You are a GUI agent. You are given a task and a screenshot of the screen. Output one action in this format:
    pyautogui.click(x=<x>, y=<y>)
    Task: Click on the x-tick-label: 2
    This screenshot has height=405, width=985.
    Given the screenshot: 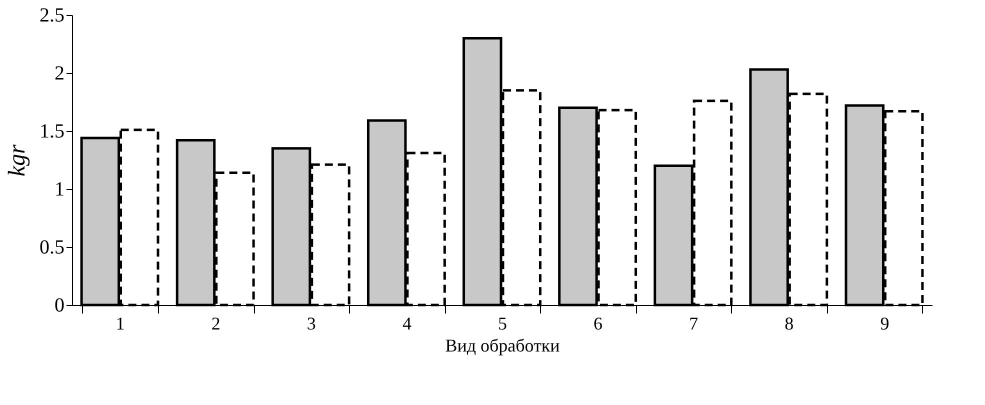 What is the action you would take?
    pyautogui.click(x=215, y=324)
    